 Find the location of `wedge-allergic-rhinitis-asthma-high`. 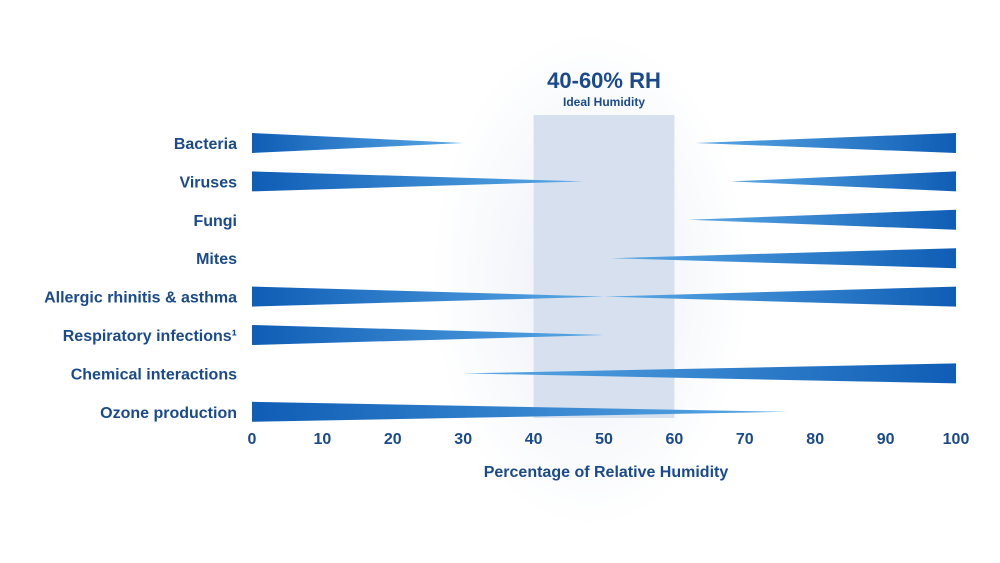

wedge-allergic-rhinitis-asthma-high is located at coordinates (780, 296).